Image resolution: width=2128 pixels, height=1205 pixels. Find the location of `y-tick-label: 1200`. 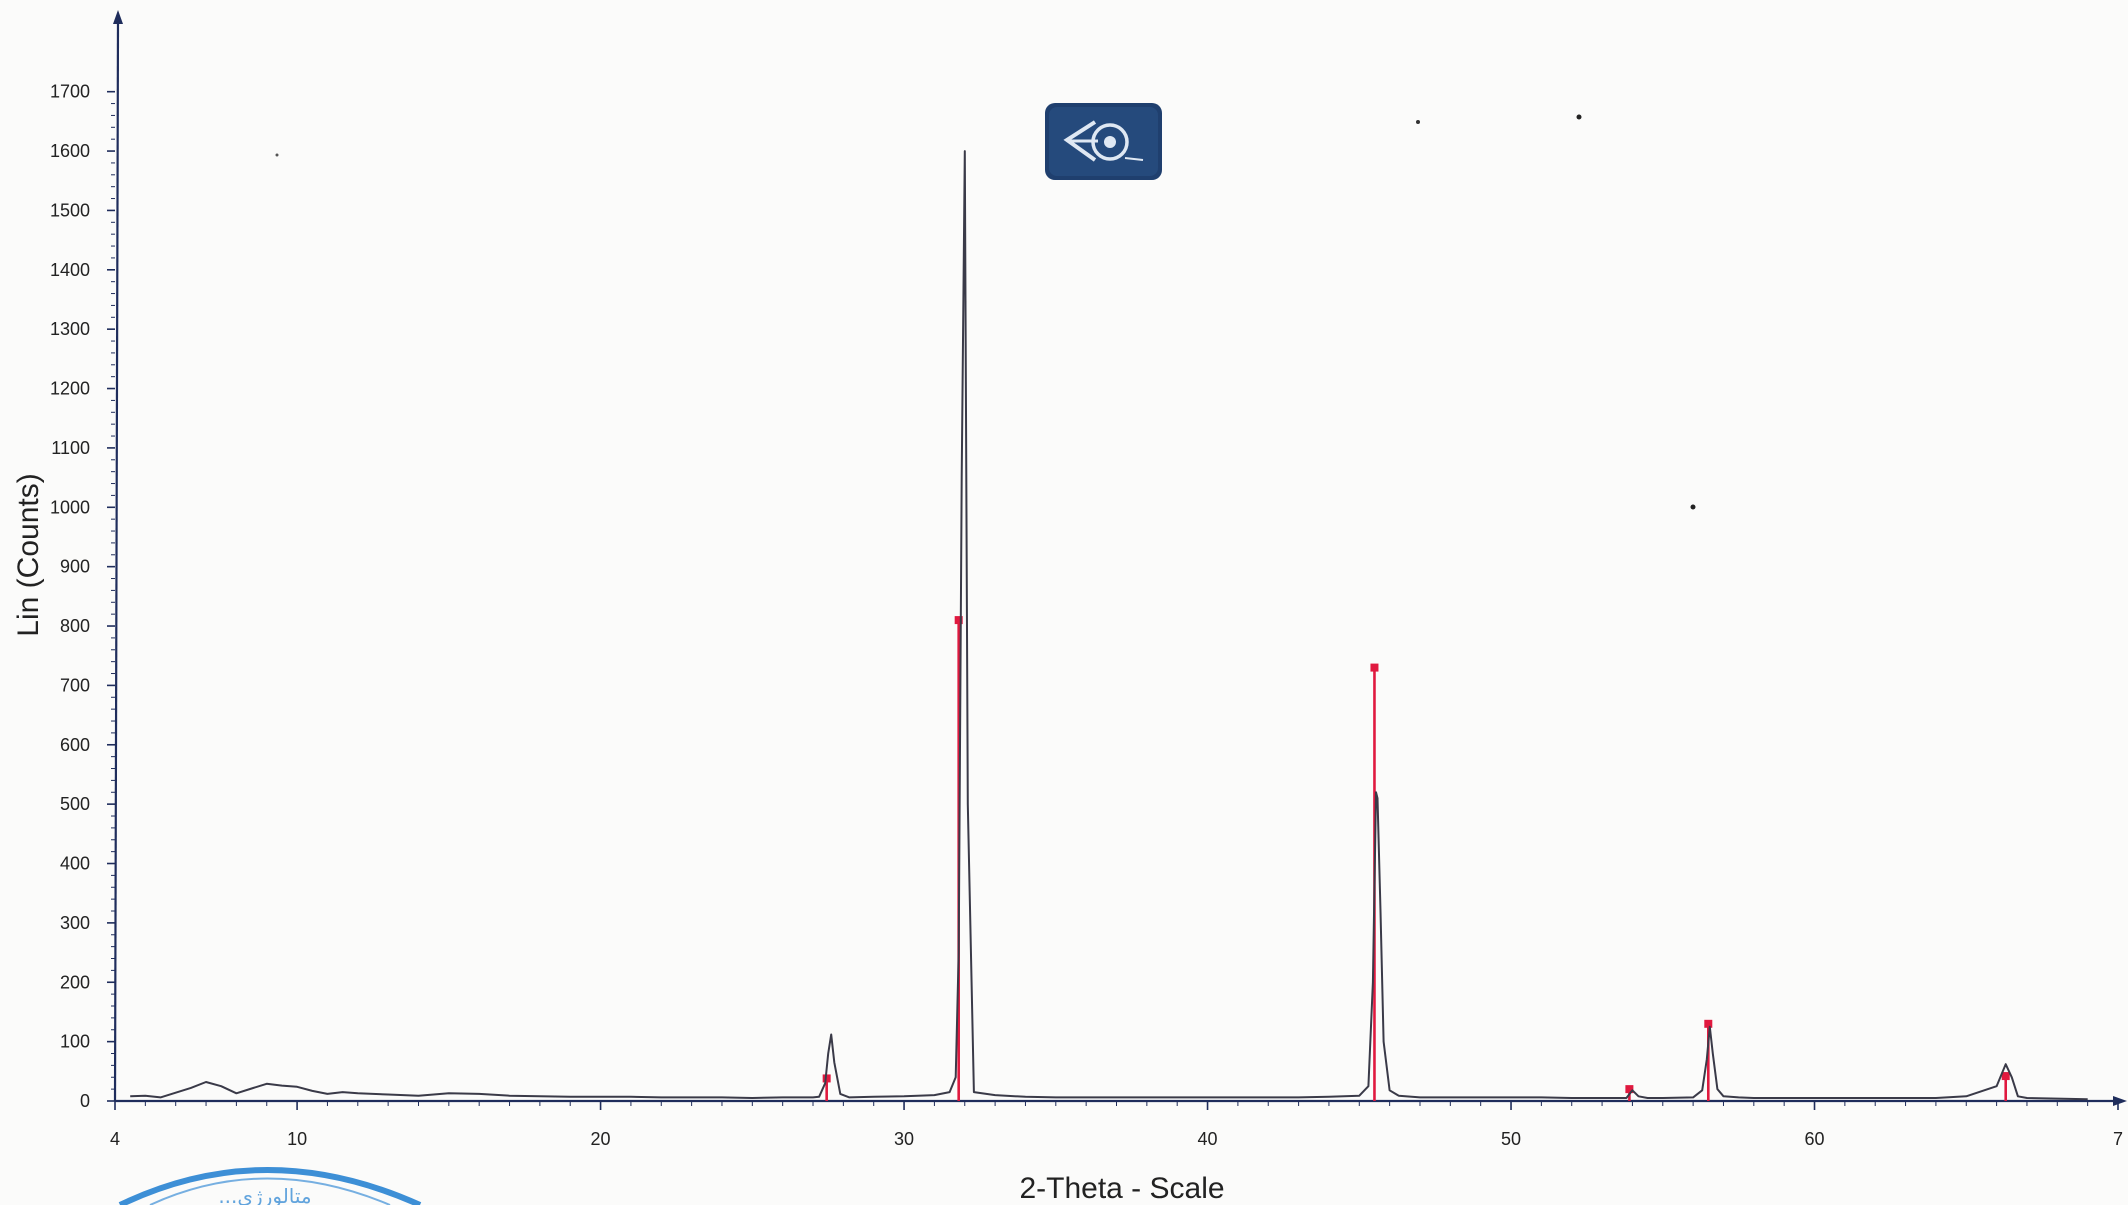

y-tick-label: 1200 is located at coordinates (70, 389).